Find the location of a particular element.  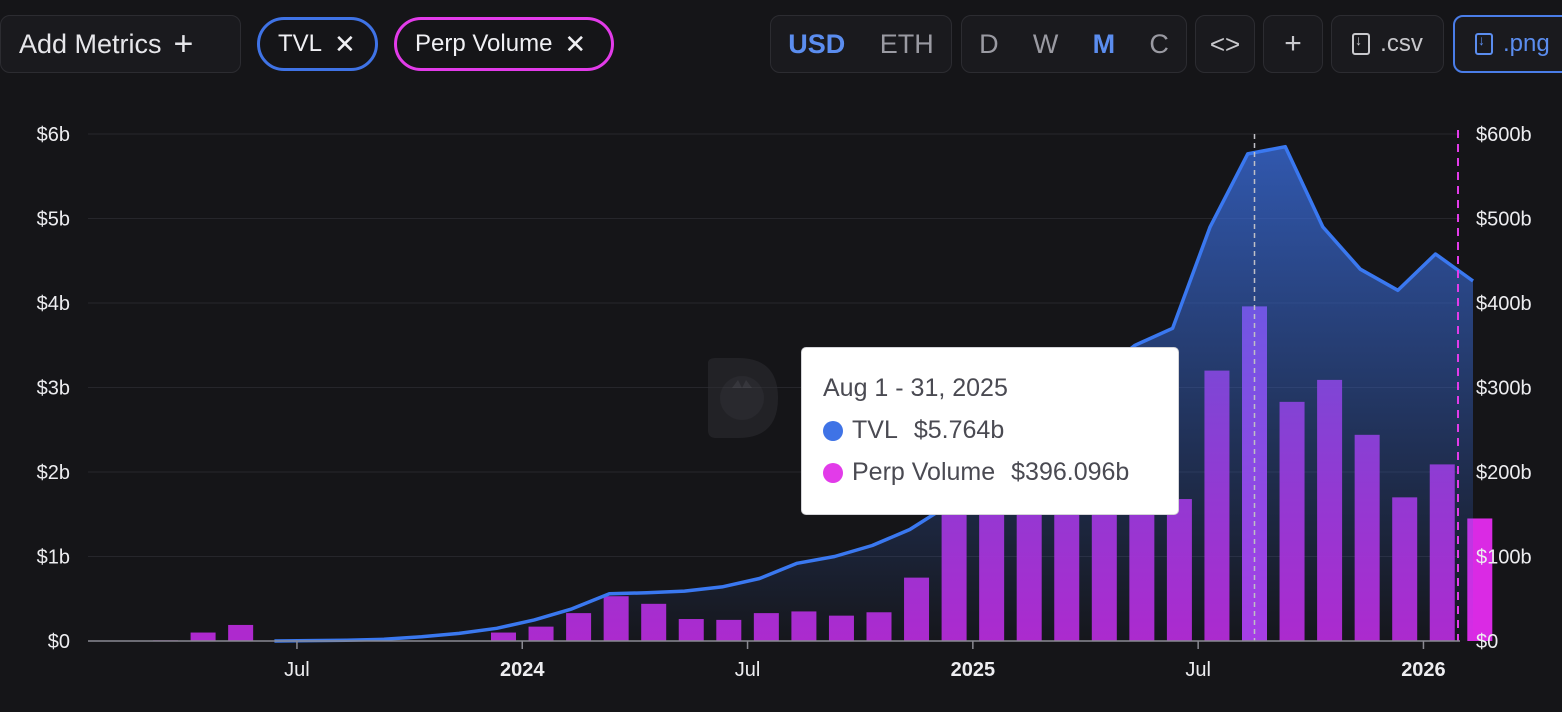

y-left-tick-label: $0 is located at coordinates (59, 642).